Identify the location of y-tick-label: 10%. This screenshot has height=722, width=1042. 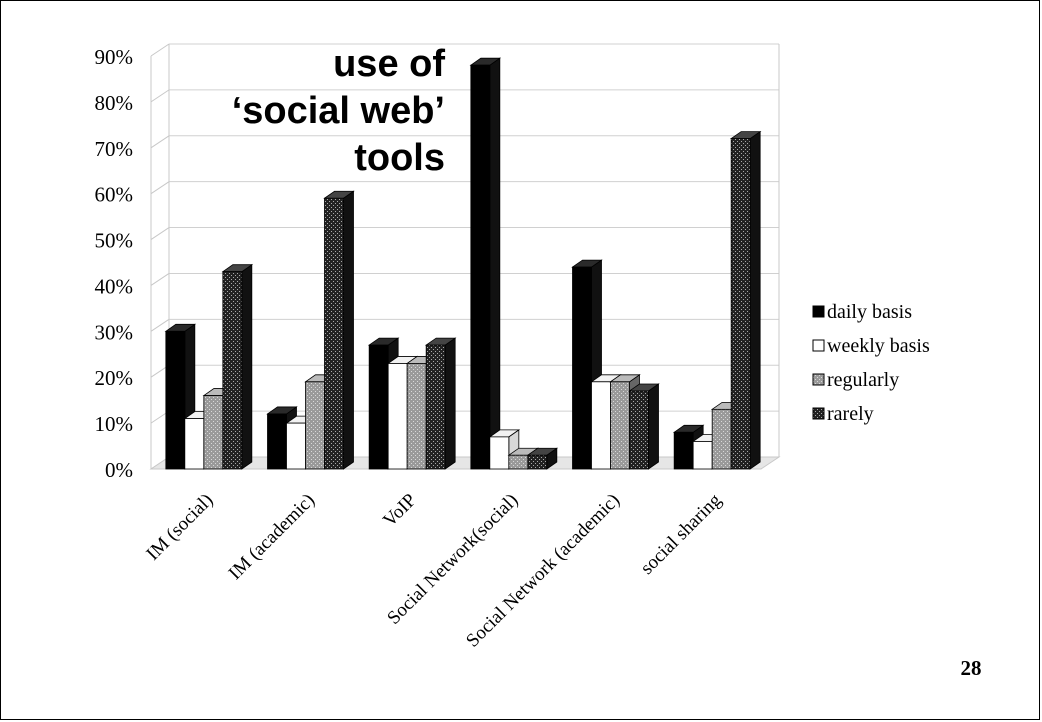
(114, 424).